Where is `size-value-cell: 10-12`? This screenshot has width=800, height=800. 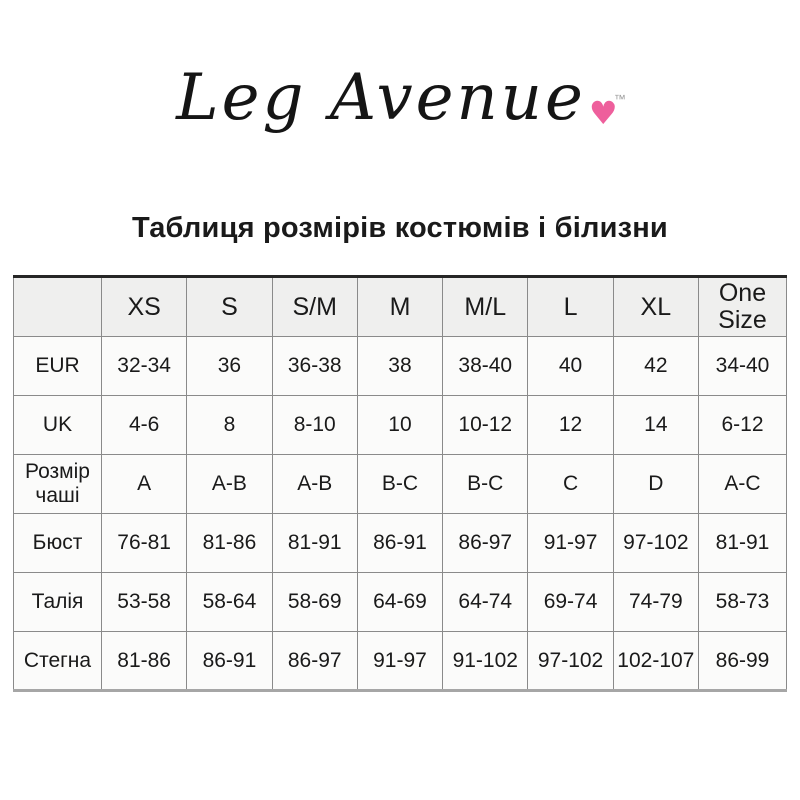 size-value-cell: 10-12 is located at coordinates (485, 425).